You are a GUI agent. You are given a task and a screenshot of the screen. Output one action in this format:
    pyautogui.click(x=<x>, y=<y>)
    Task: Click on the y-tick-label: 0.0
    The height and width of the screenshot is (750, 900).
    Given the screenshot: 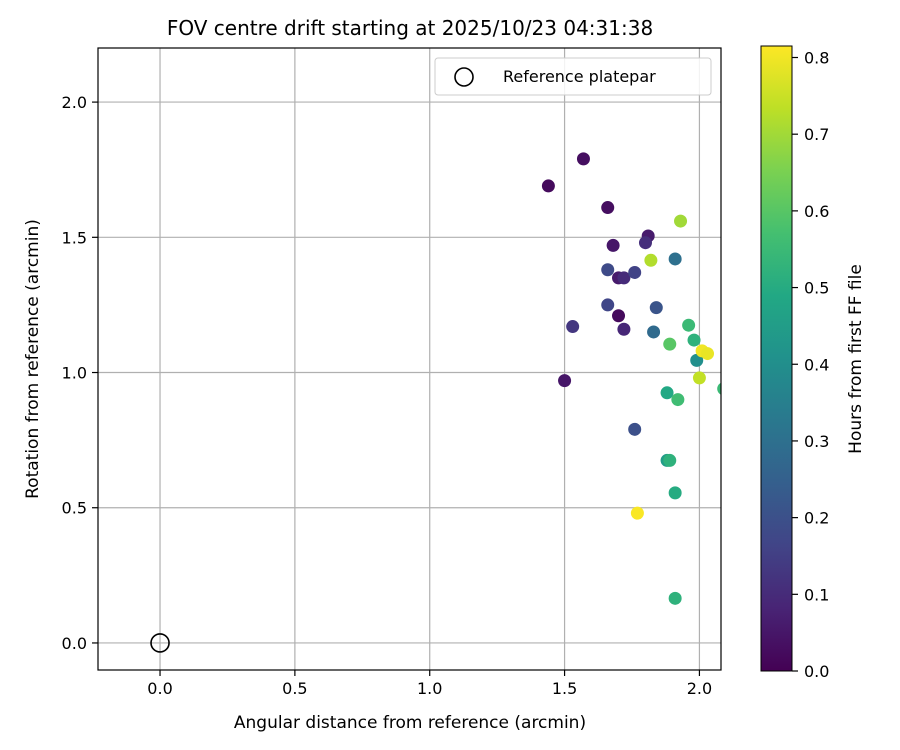 What is the action you would take?
    pyautogui.click(x=74, y=643)
    